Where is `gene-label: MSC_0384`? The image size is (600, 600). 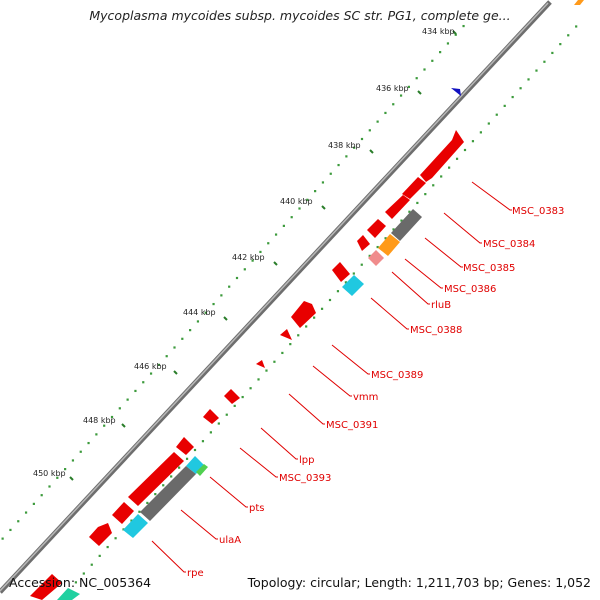
gene-label: MSC_0384 is located at coordinates (509, 244).